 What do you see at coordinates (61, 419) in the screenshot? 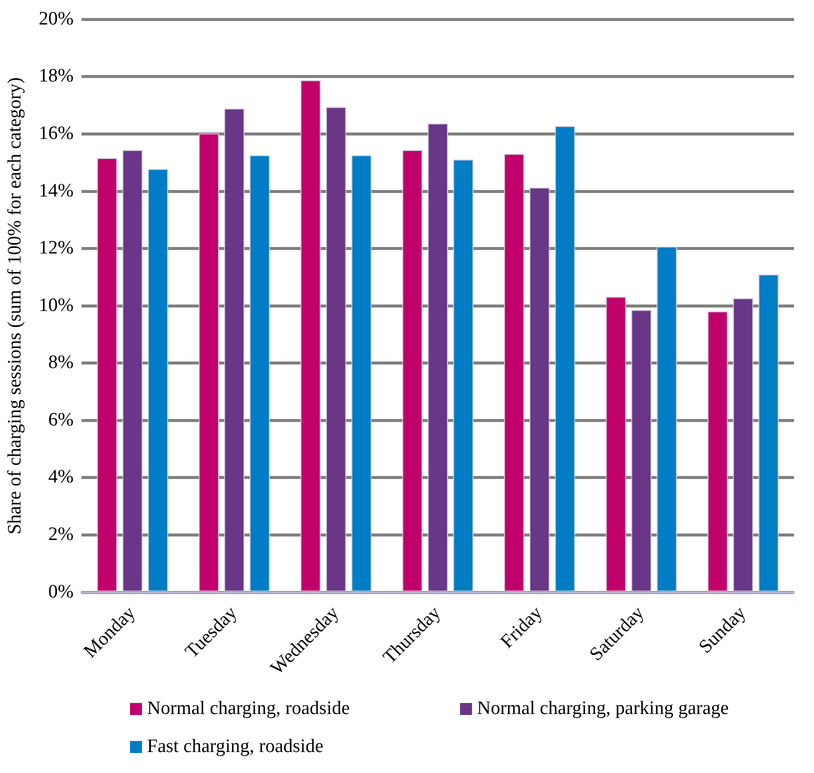
I see `y-tick-label: 6%` at bounding box center [61, 419].